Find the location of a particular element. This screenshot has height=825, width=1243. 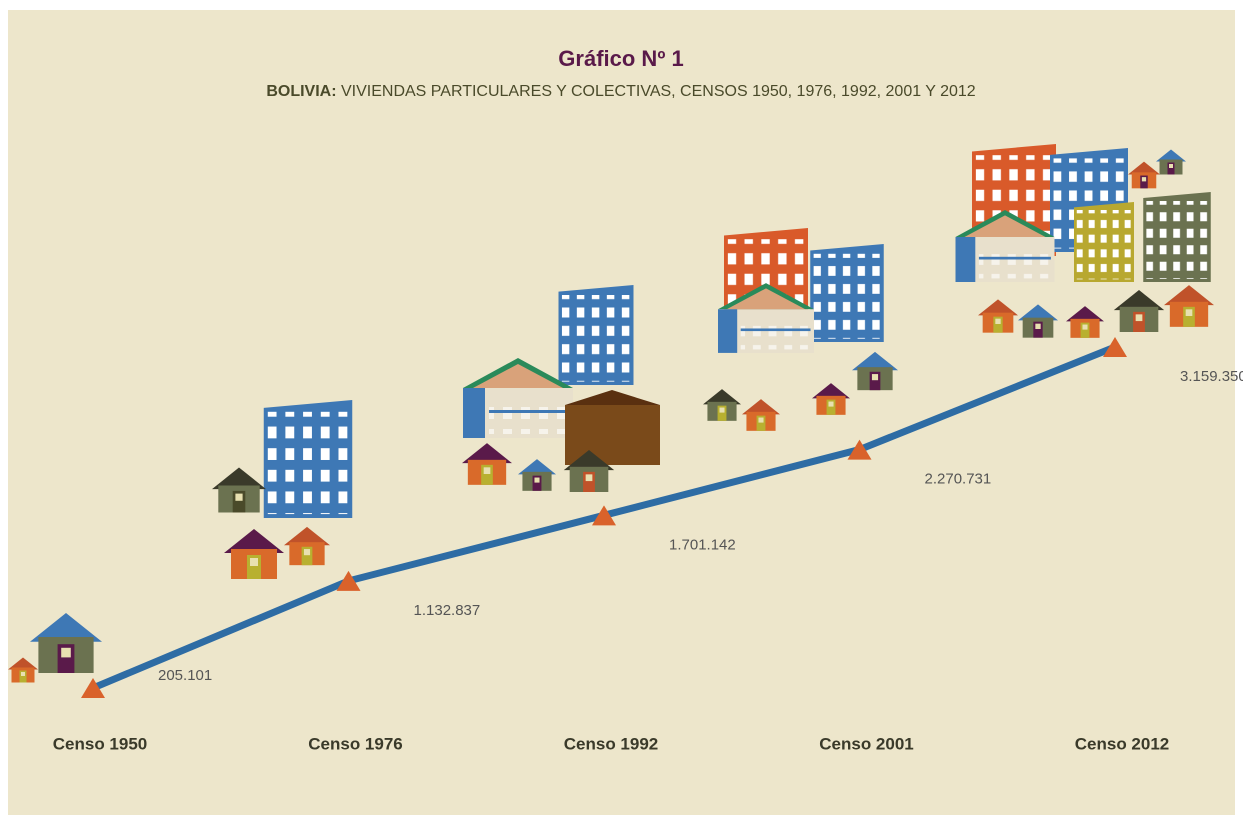

x-tick-label: Censo 2012 is located at coordinates (1122, 743).